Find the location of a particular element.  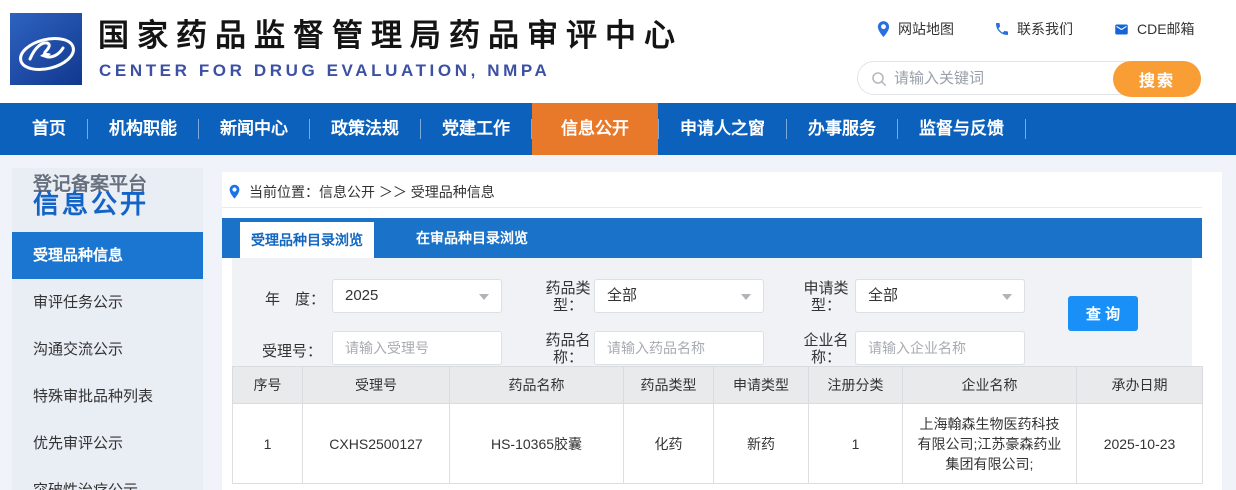

sidebar-item-breakthrough-therapy: 突破性治疗公示 is located at coordinates (107, 478).